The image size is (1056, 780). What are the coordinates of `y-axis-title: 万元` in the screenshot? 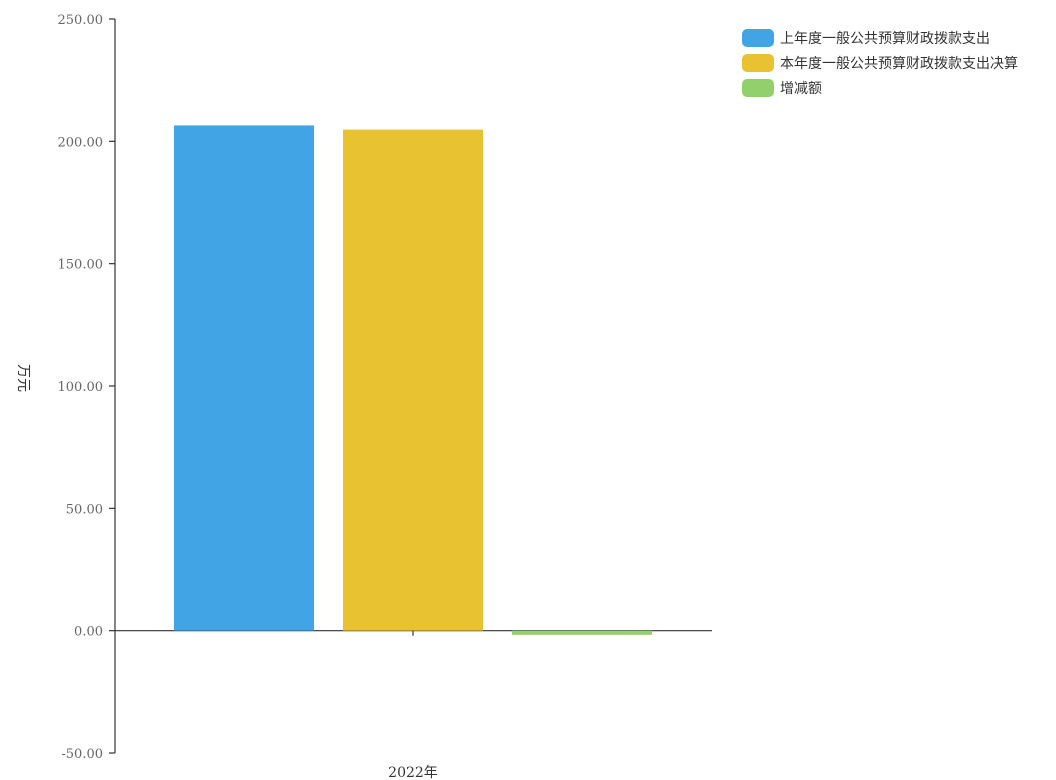 It's located at (23, 378).